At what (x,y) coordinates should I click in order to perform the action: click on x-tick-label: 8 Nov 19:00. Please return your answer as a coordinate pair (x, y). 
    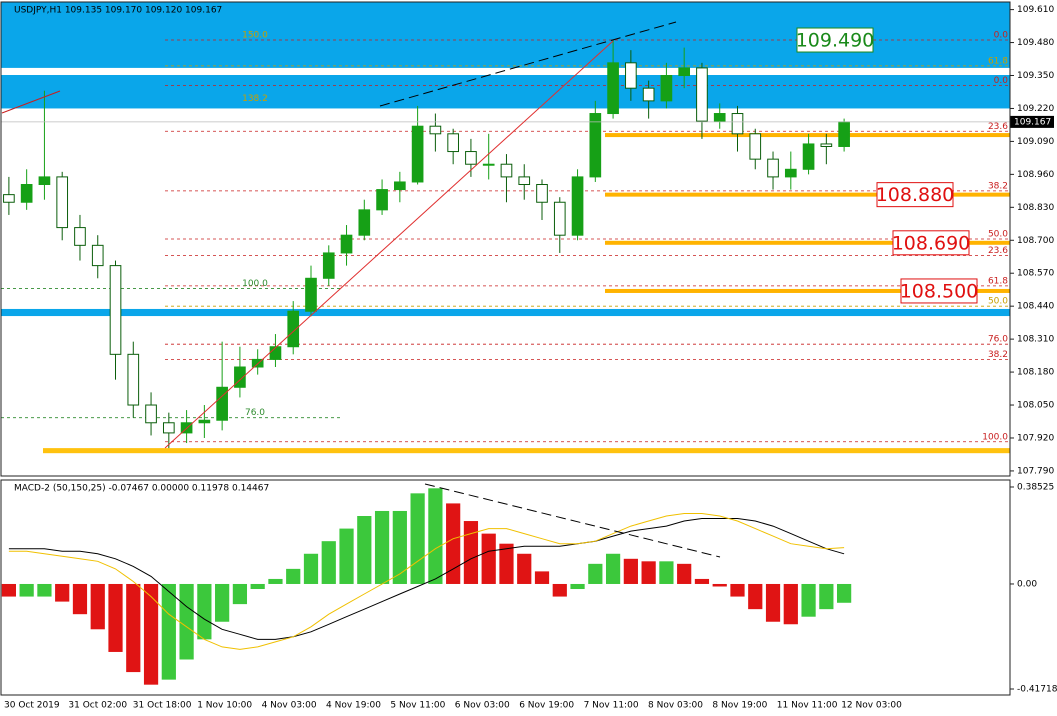
    Looking at the image, I should click on (739, 706).